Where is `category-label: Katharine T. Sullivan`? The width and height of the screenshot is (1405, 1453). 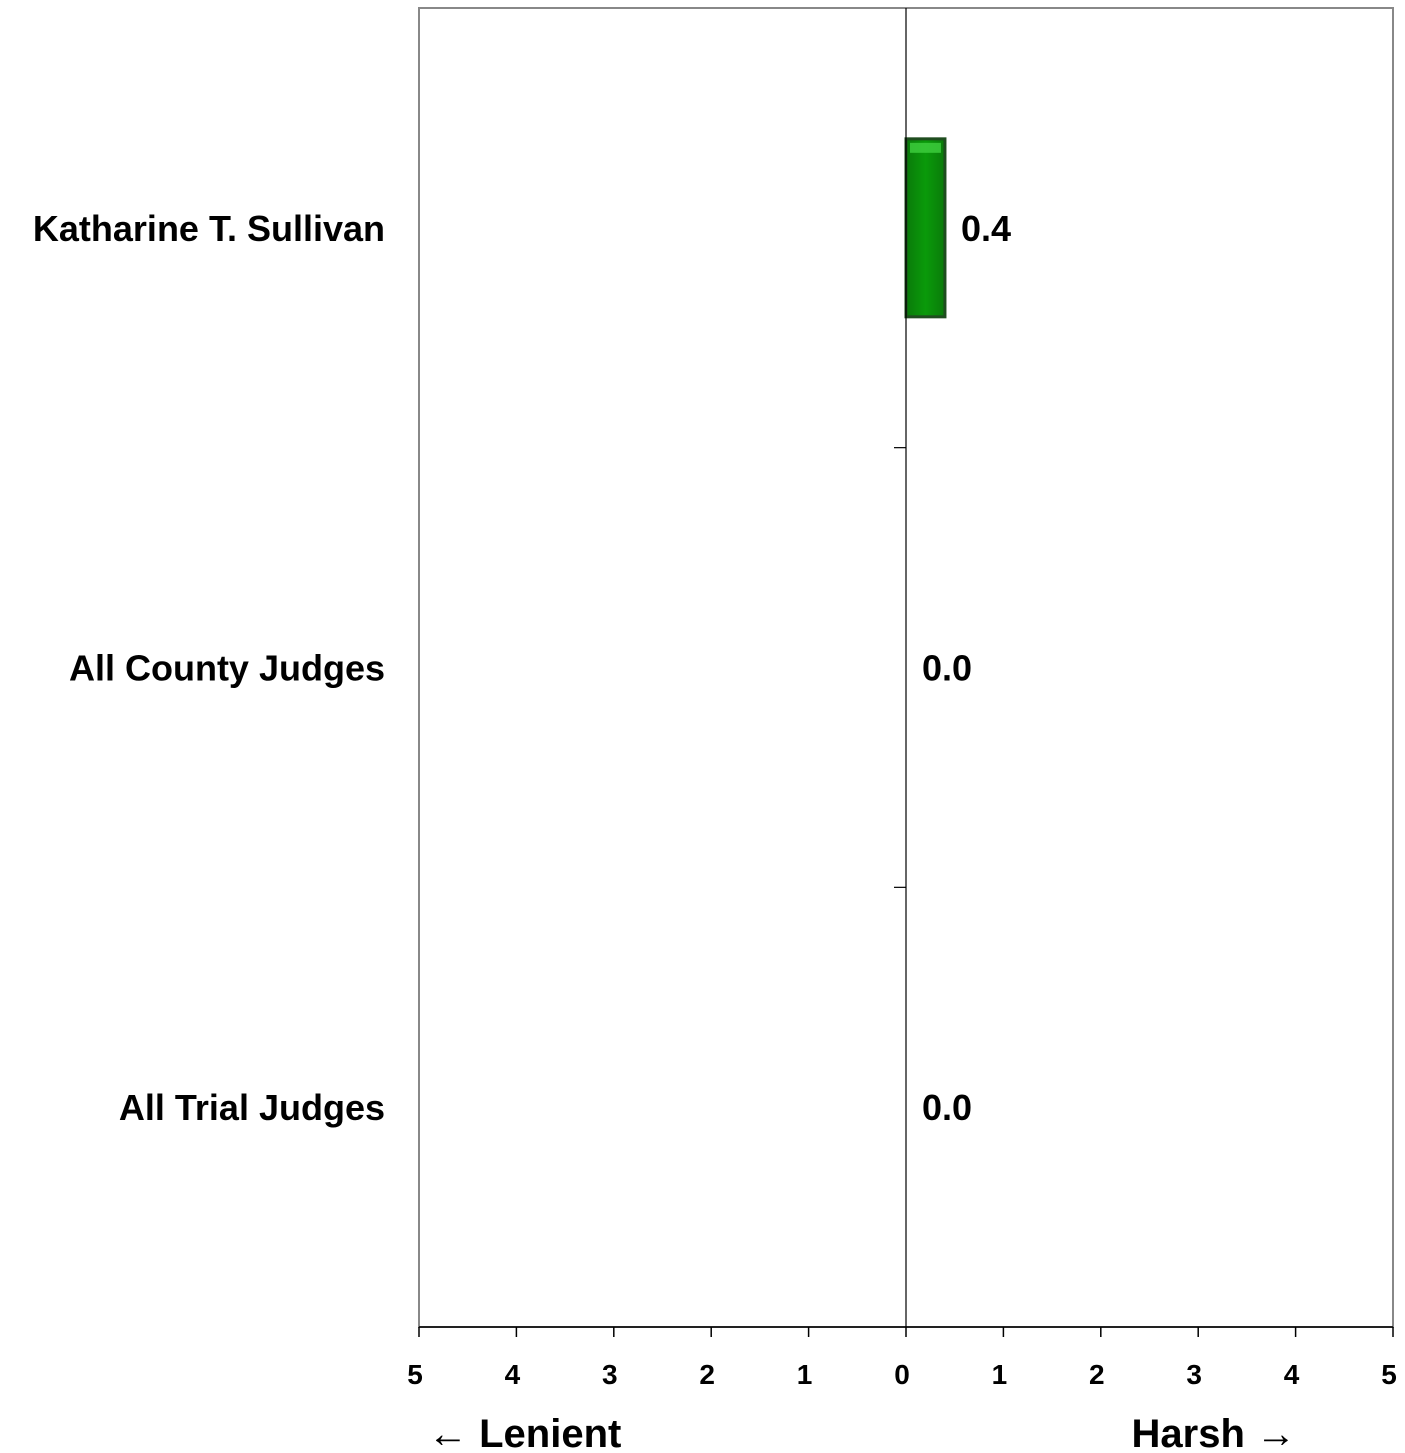
category-label: Katharine T. Sullivan is located at coordinates (209, 228).